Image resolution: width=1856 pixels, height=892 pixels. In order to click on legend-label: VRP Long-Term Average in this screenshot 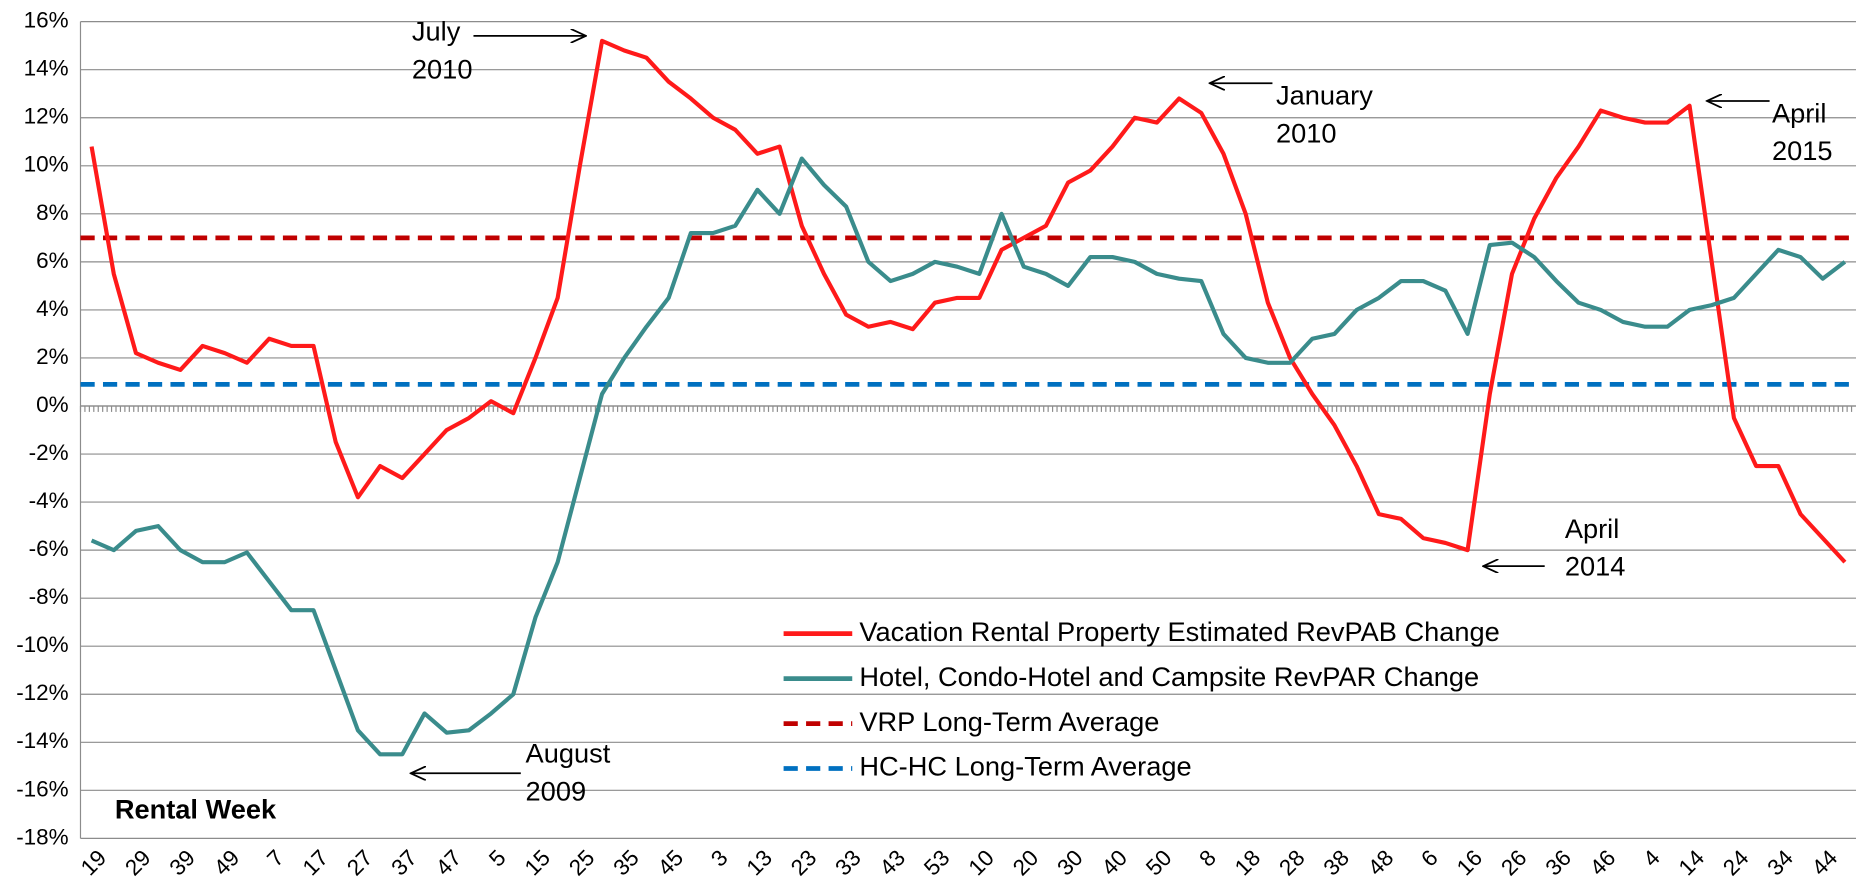, I will do `click(1009, 721)`.